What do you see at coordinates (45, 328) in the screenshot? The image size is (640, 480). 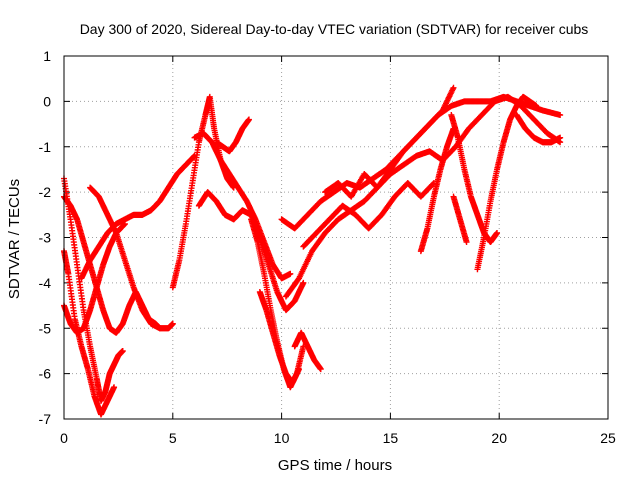 I see `y-tick-label: -5` at bounding box center [45, 328].